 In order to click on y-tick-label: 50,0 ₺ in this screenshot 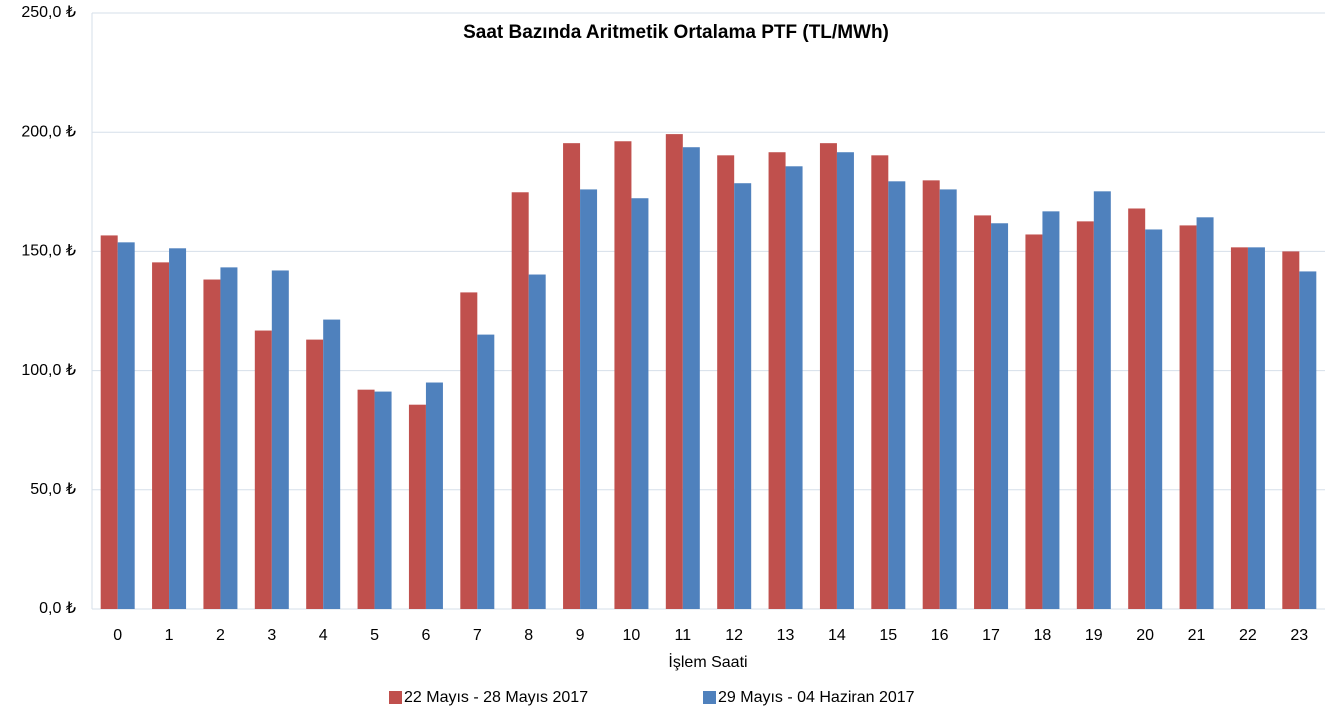, I will do `click(53, 489)`.